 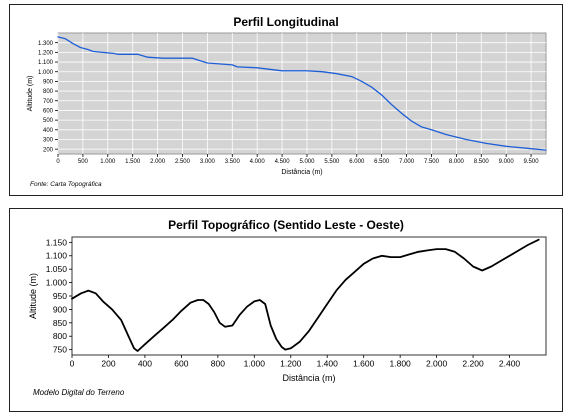 What do you see at coordinates (48, 102) in the screenshot?
I see `y-tick-label: 700` at bounding box center [48, 102].